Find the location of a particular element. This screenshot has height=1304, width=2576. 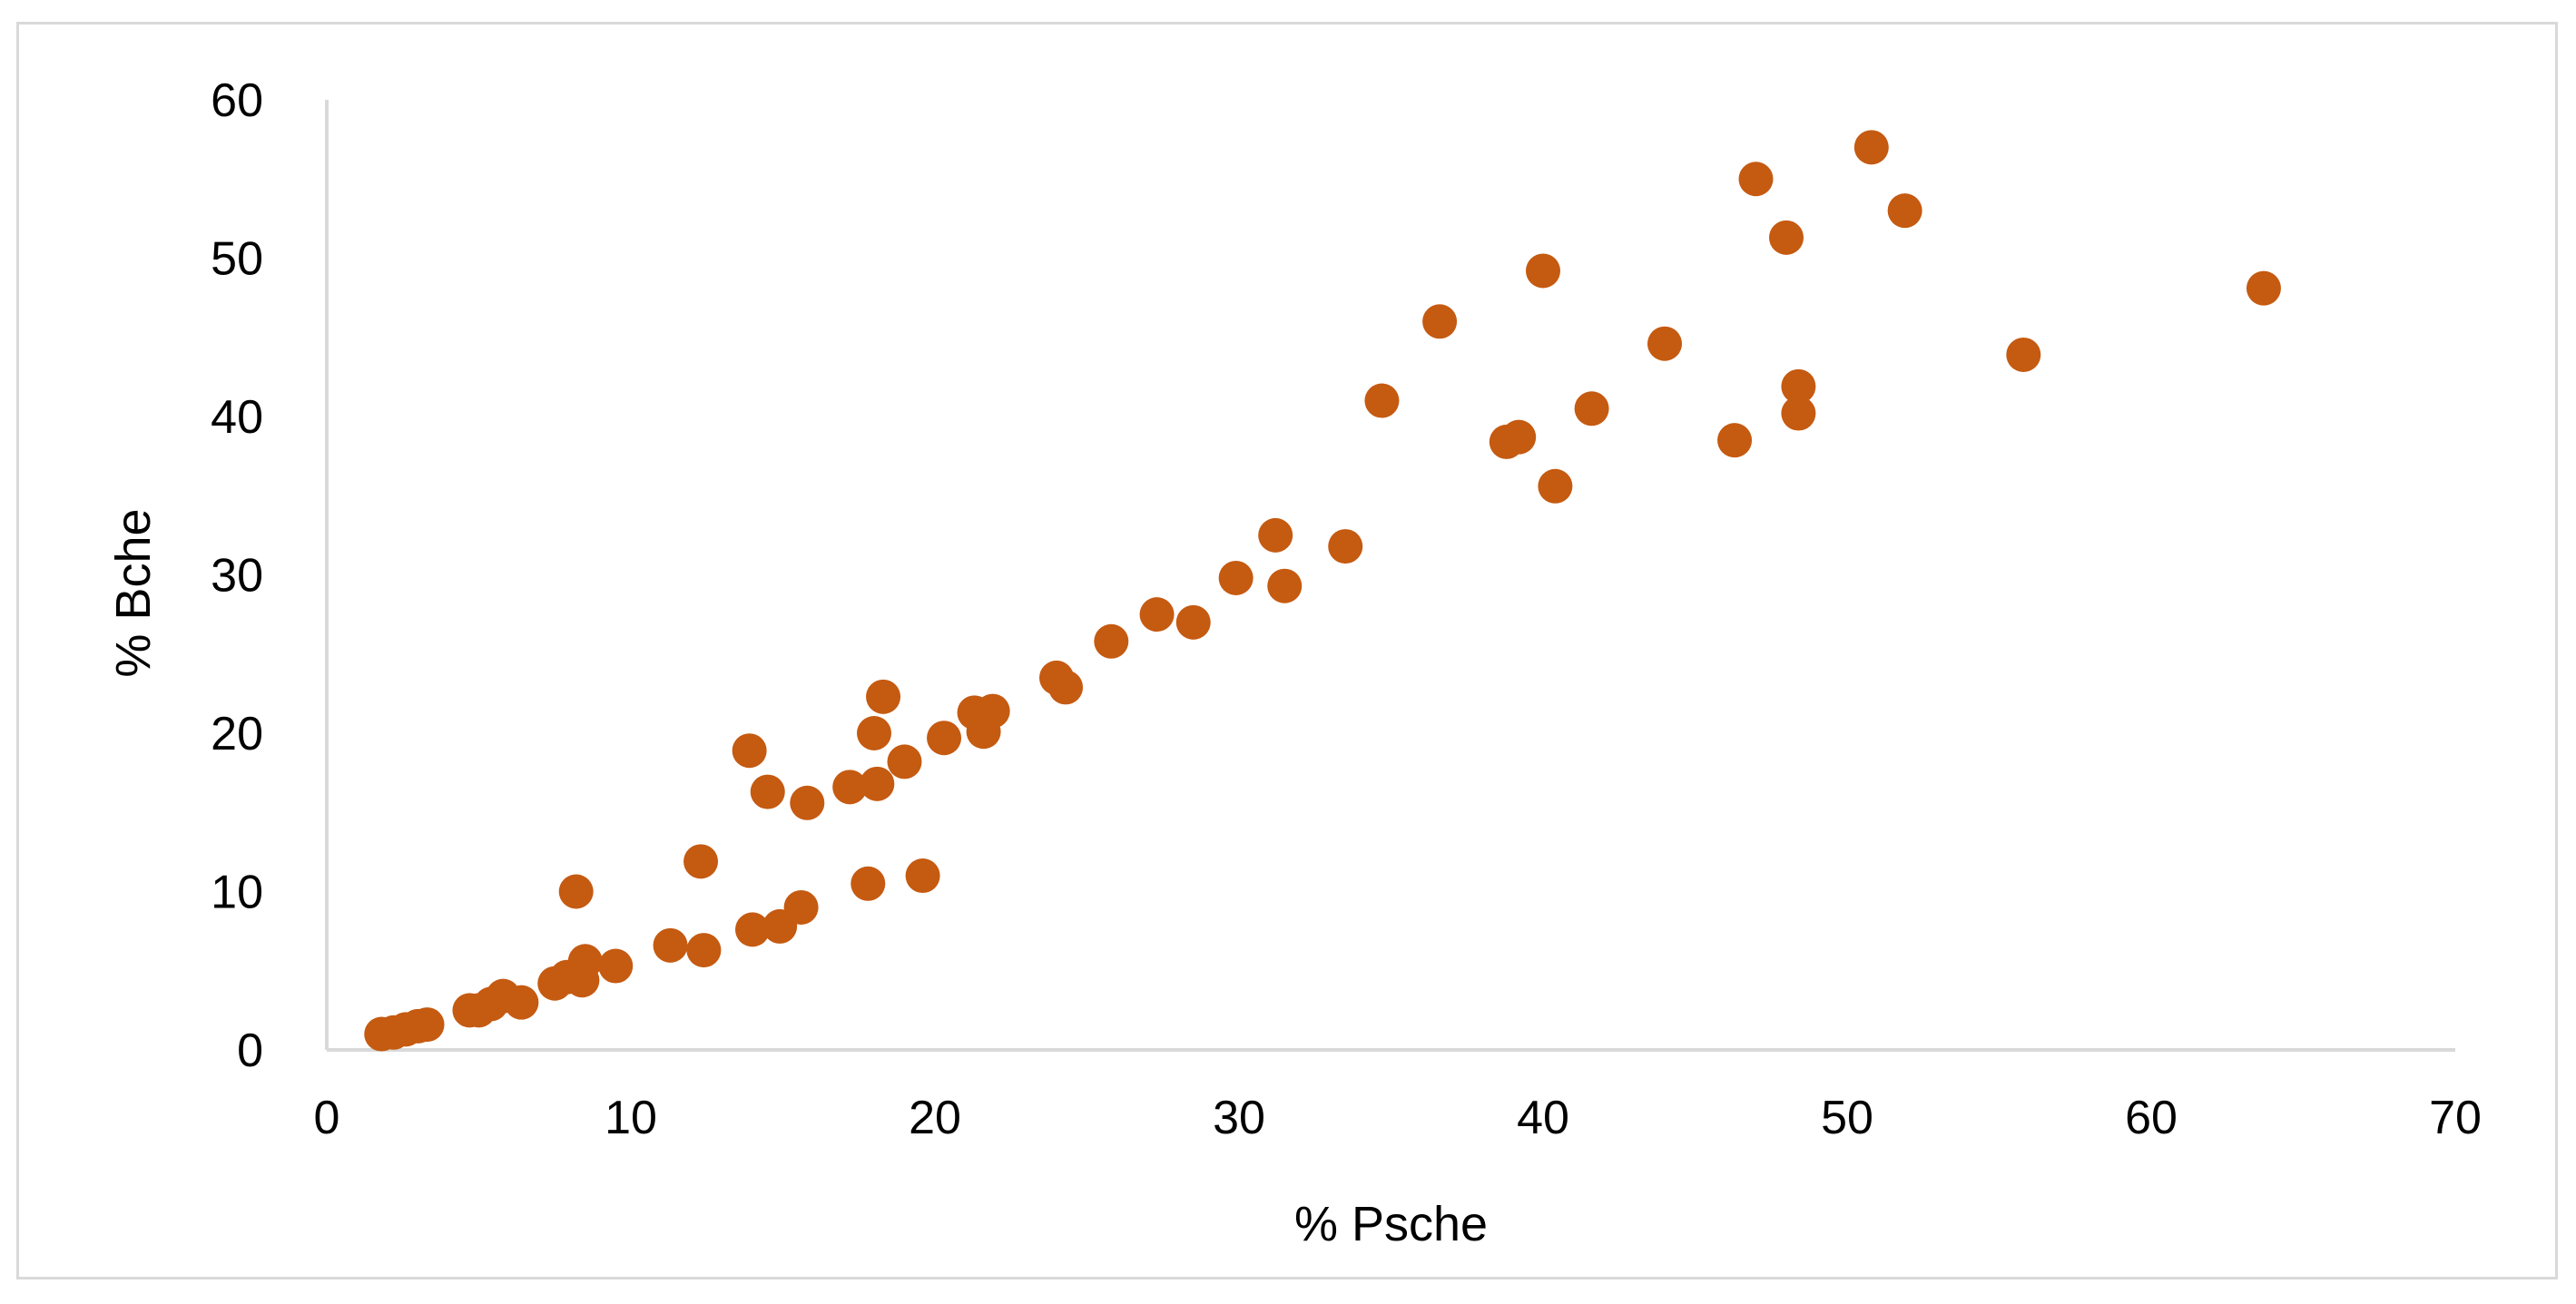

x-tick-label: 10 is located at coordinates (631, 1118).